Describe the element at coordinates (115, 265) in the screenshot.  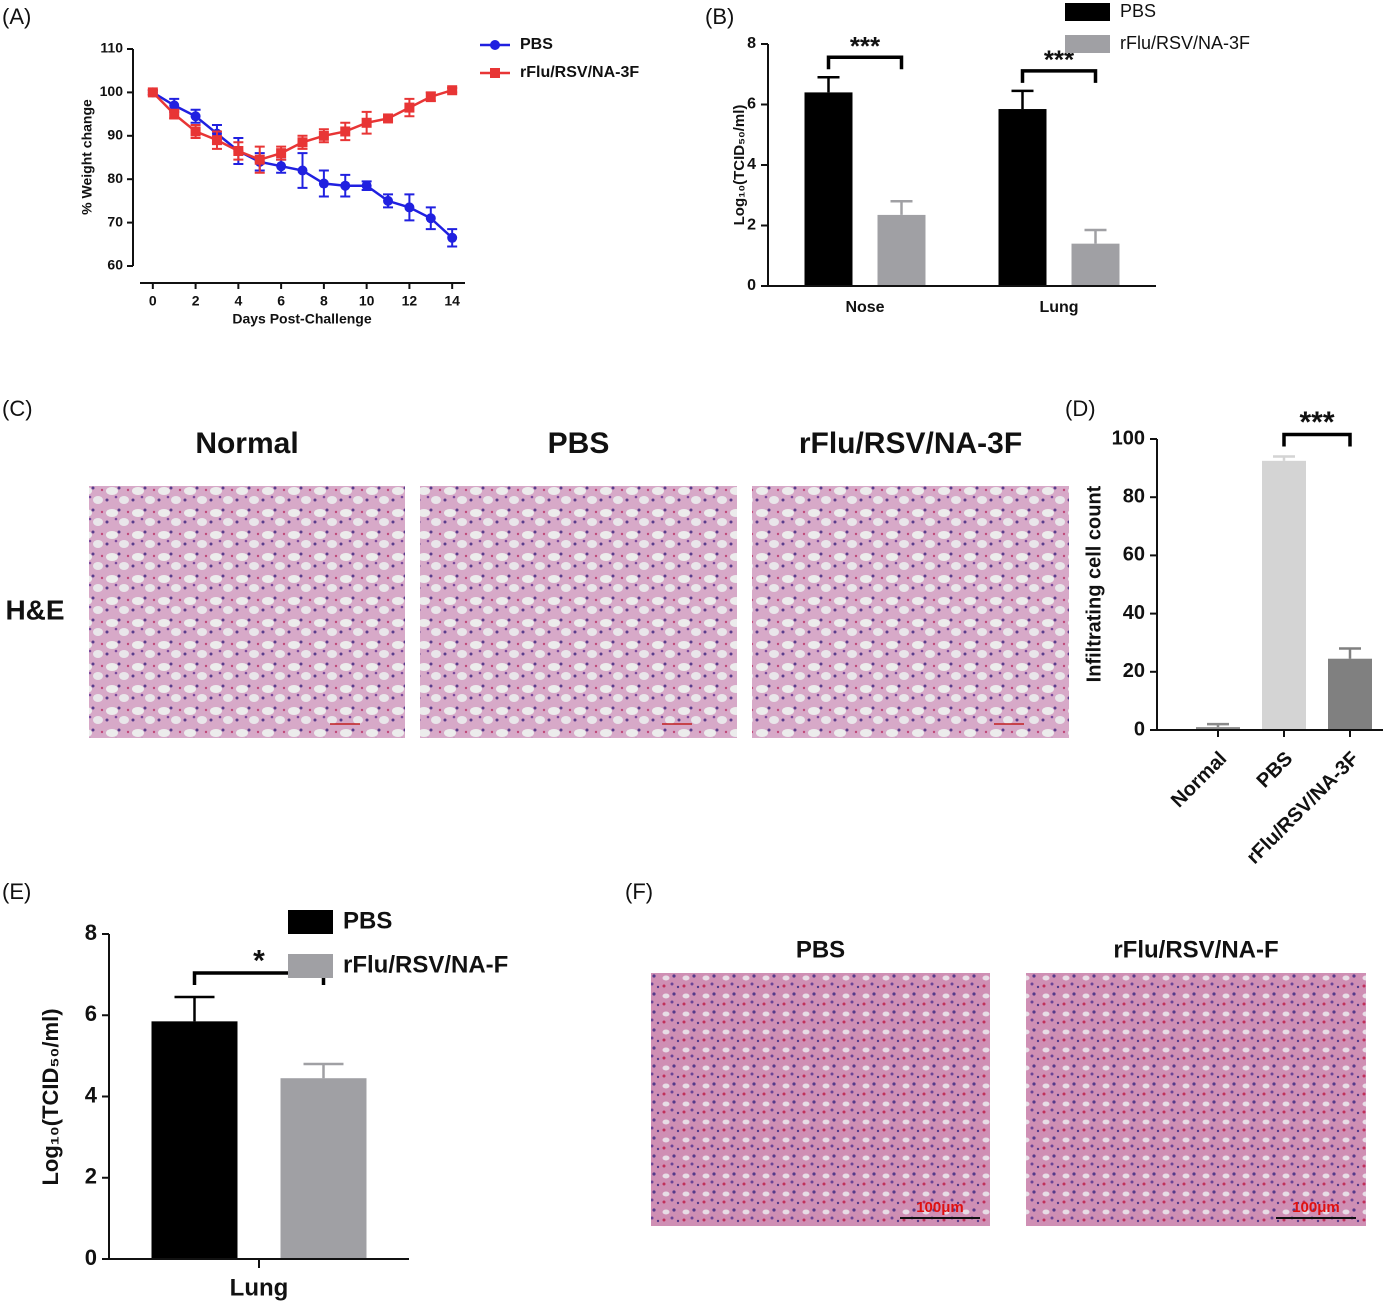
I see `y-tick-label: 60` at that location.